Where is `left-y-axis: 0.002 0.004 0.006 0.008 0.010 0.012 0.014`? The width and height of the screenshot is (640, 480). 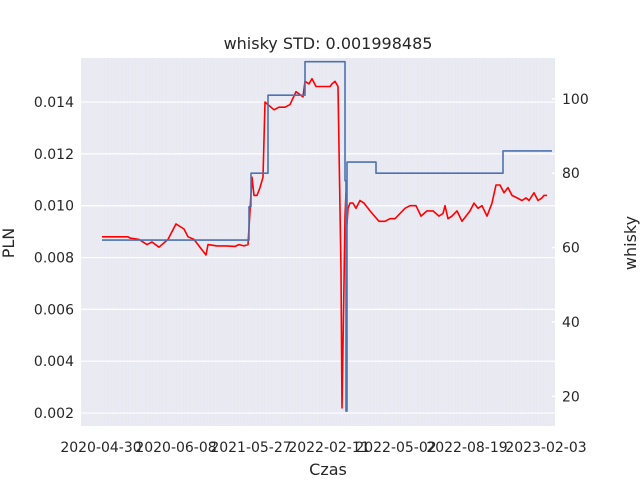
left-y-axis: 0.002 0.004 0.006 0.008 0.010 0.012 0.014 is located at coordinates (54, 258).